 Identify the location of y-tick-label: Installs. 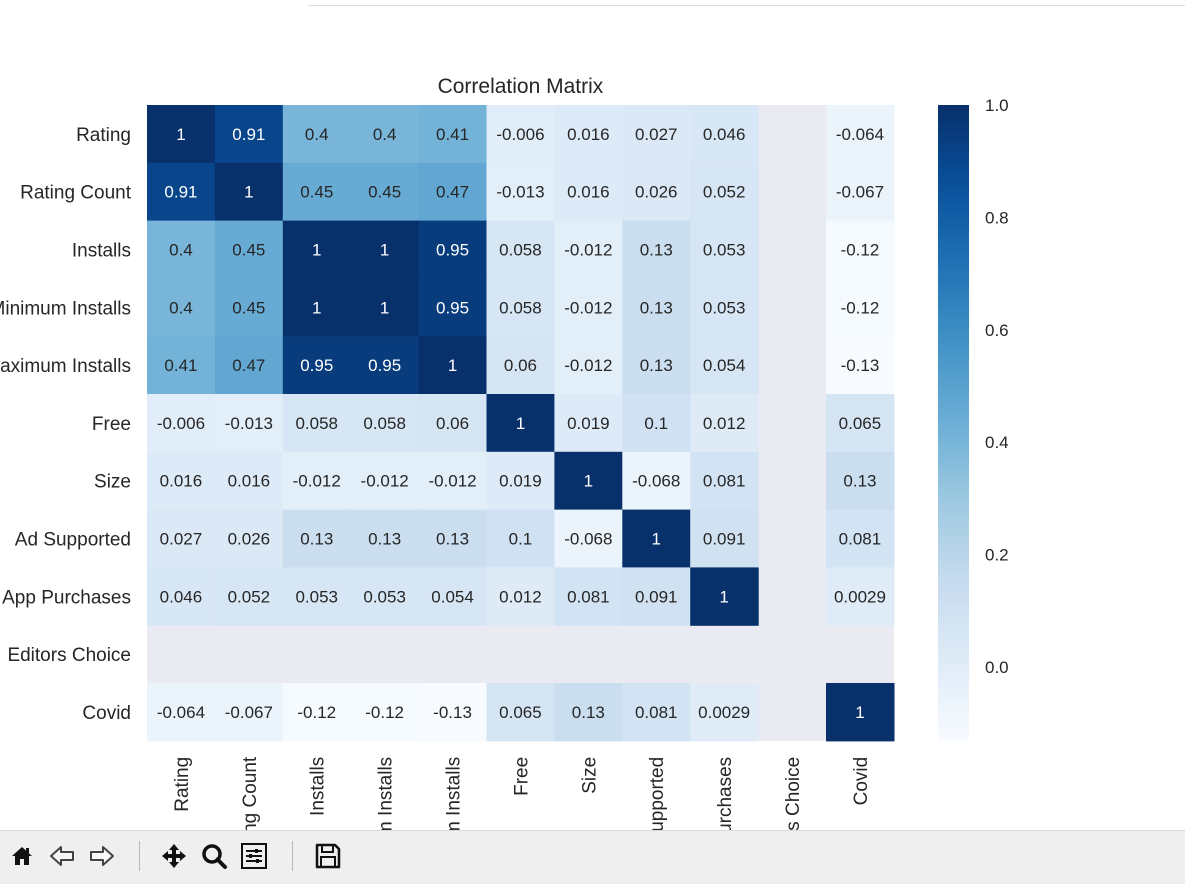
(101, 251).